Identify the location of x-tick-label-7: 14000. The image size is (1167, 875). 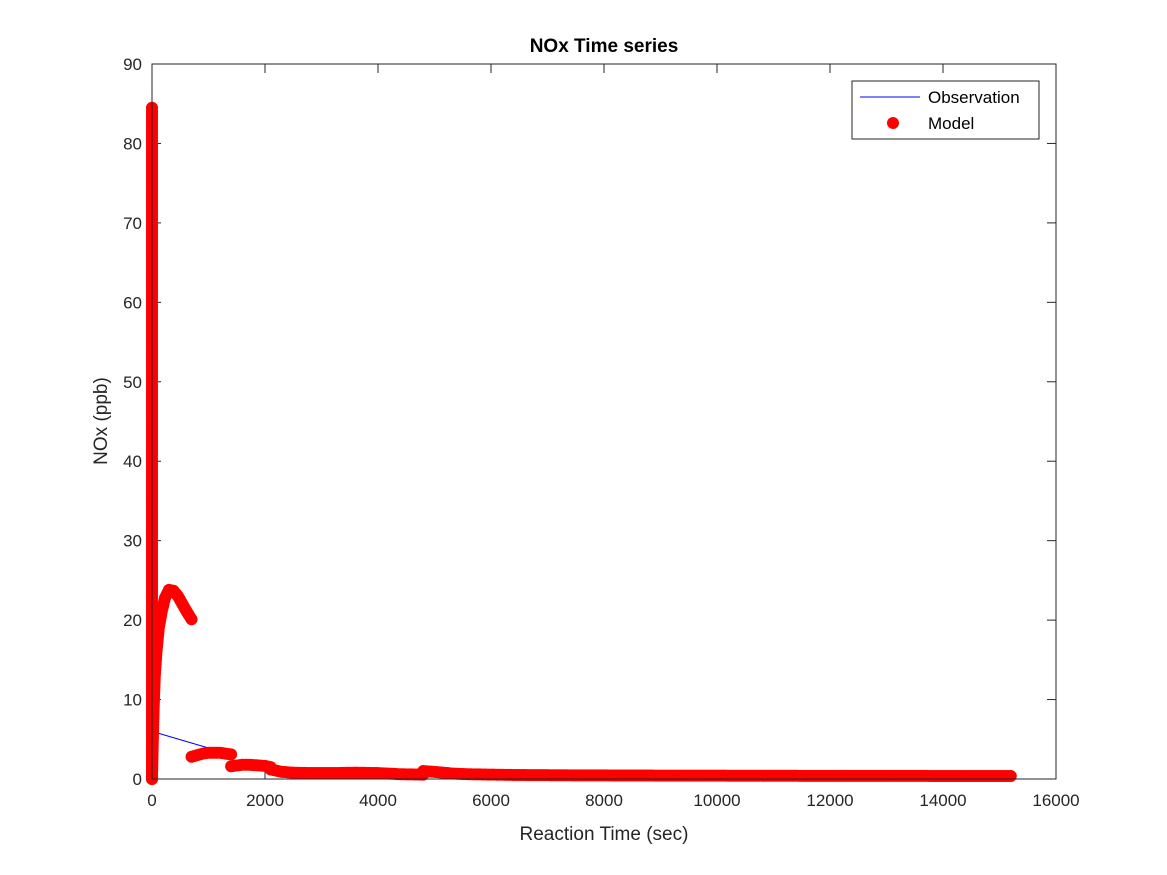
(942, 800).